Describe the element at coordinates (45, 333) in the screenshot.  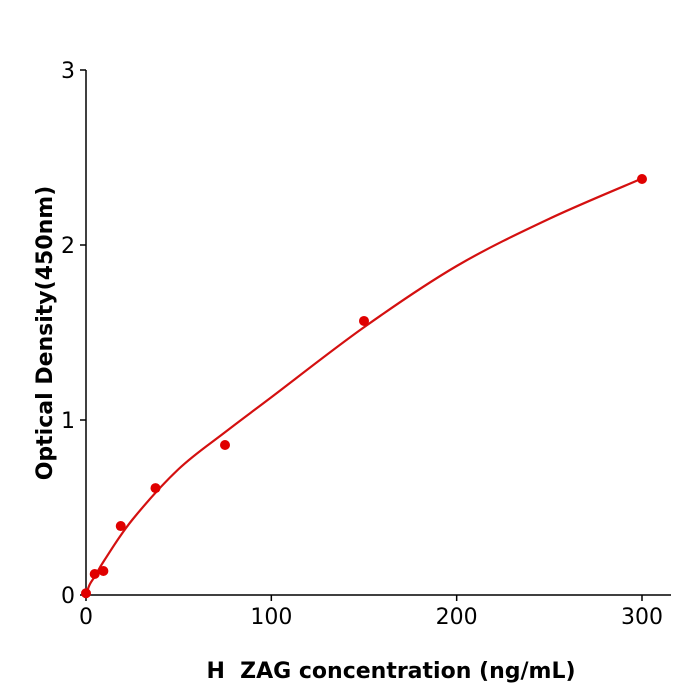
I see `y-axis-label: Optical Density(450nm)` at that location.